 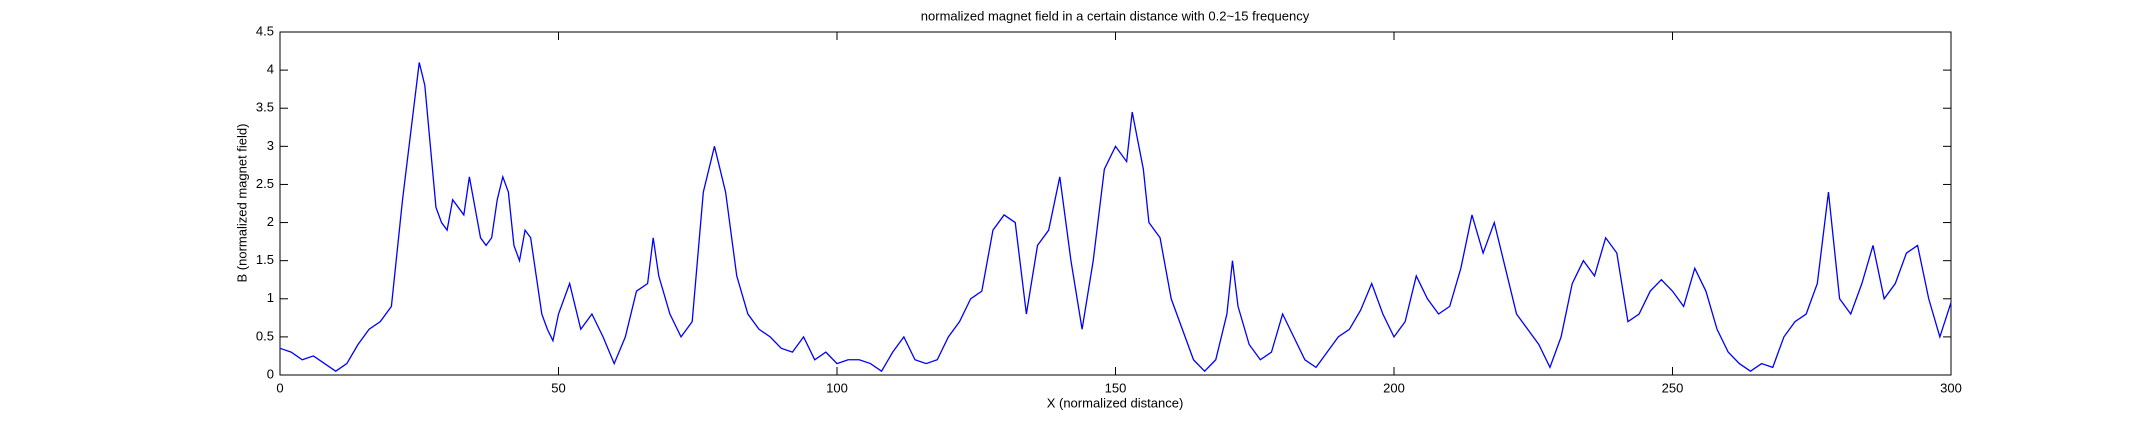 I want to click on y-tick-label: 0.5, so click(x=265, y=335).